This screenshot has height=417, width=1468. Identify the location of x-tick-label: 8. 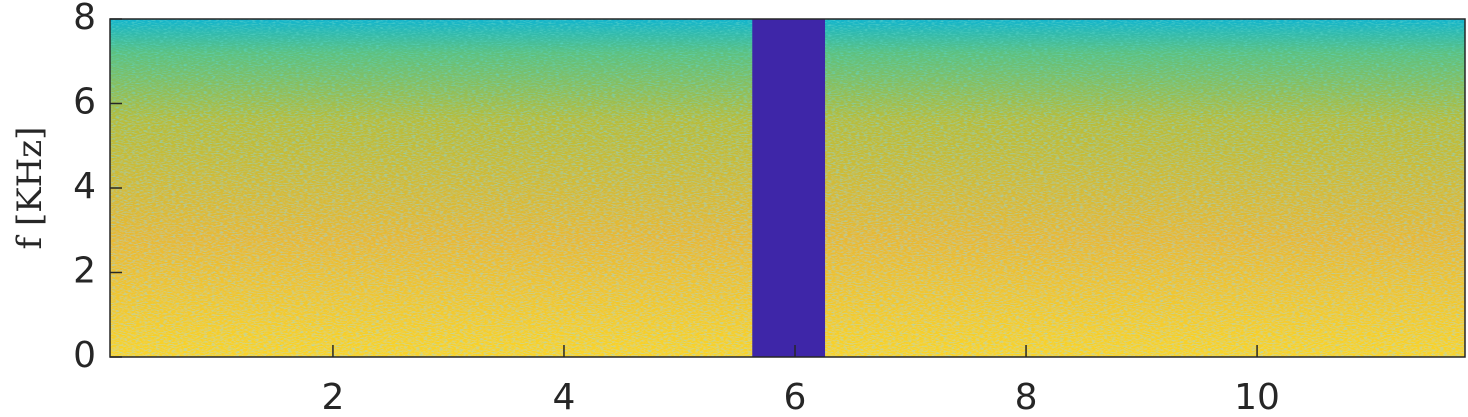
(1026, 397).